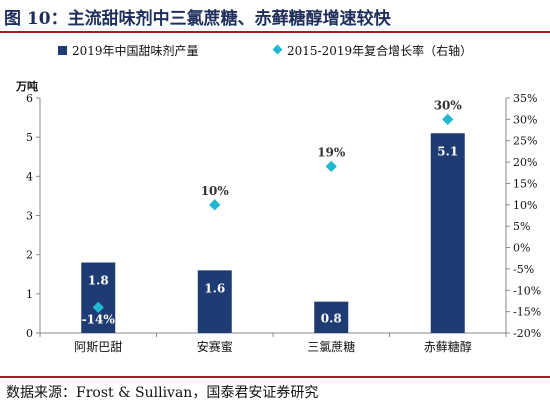 The width and height of the screenshot is (550, 412). Describe the element at coordinates (214, 288) in the screenshot. I see `bar-value-label: 1.6` at that location.